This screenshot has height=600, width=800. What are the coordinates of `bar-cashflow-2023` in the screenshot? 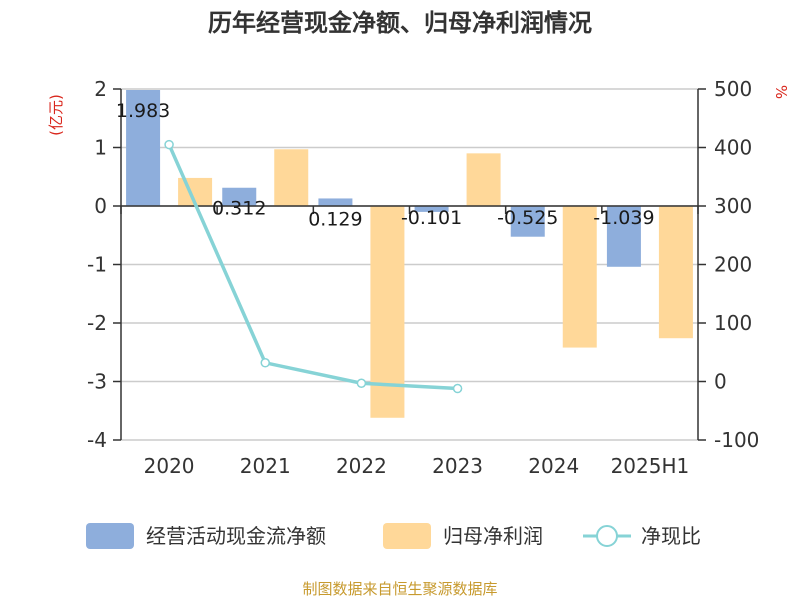 It's located at (431, 209).